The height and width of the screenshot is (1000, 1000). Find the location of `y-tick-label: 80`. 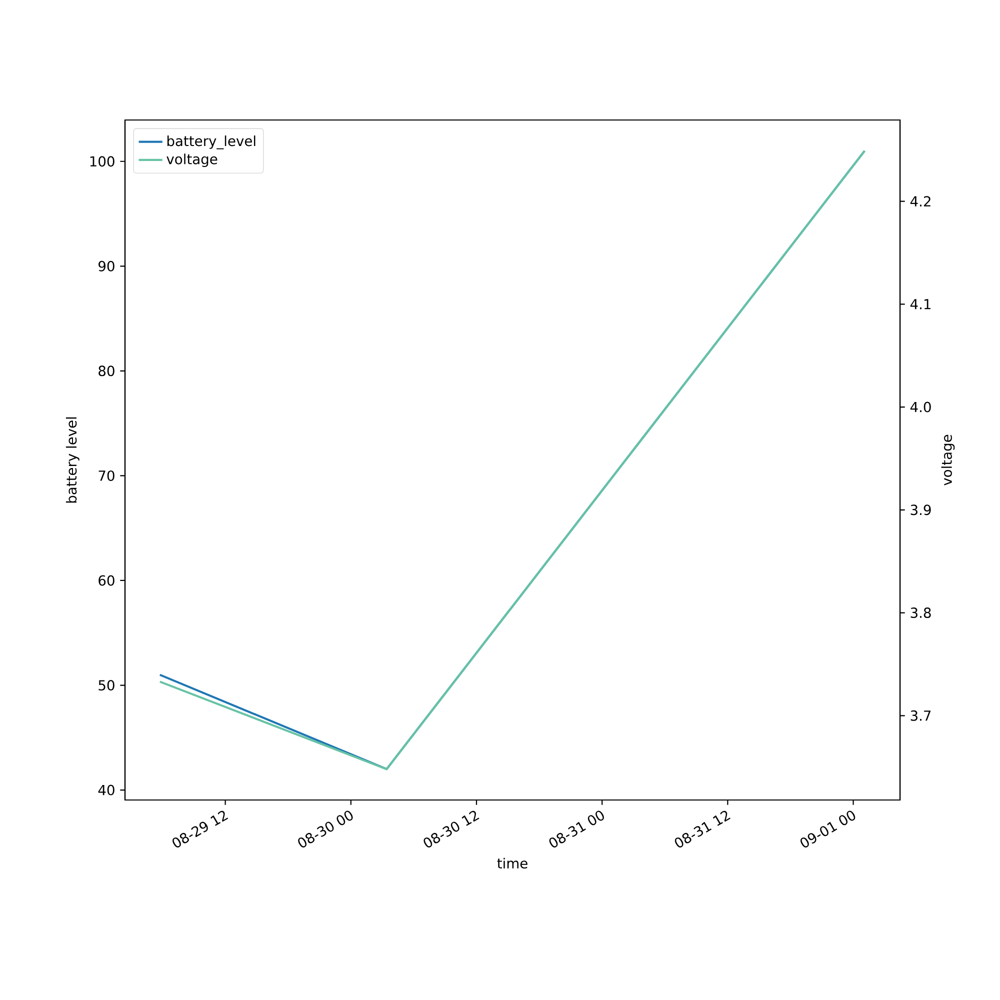

y-tick-label: 80 is located at coordinates (106, 371).